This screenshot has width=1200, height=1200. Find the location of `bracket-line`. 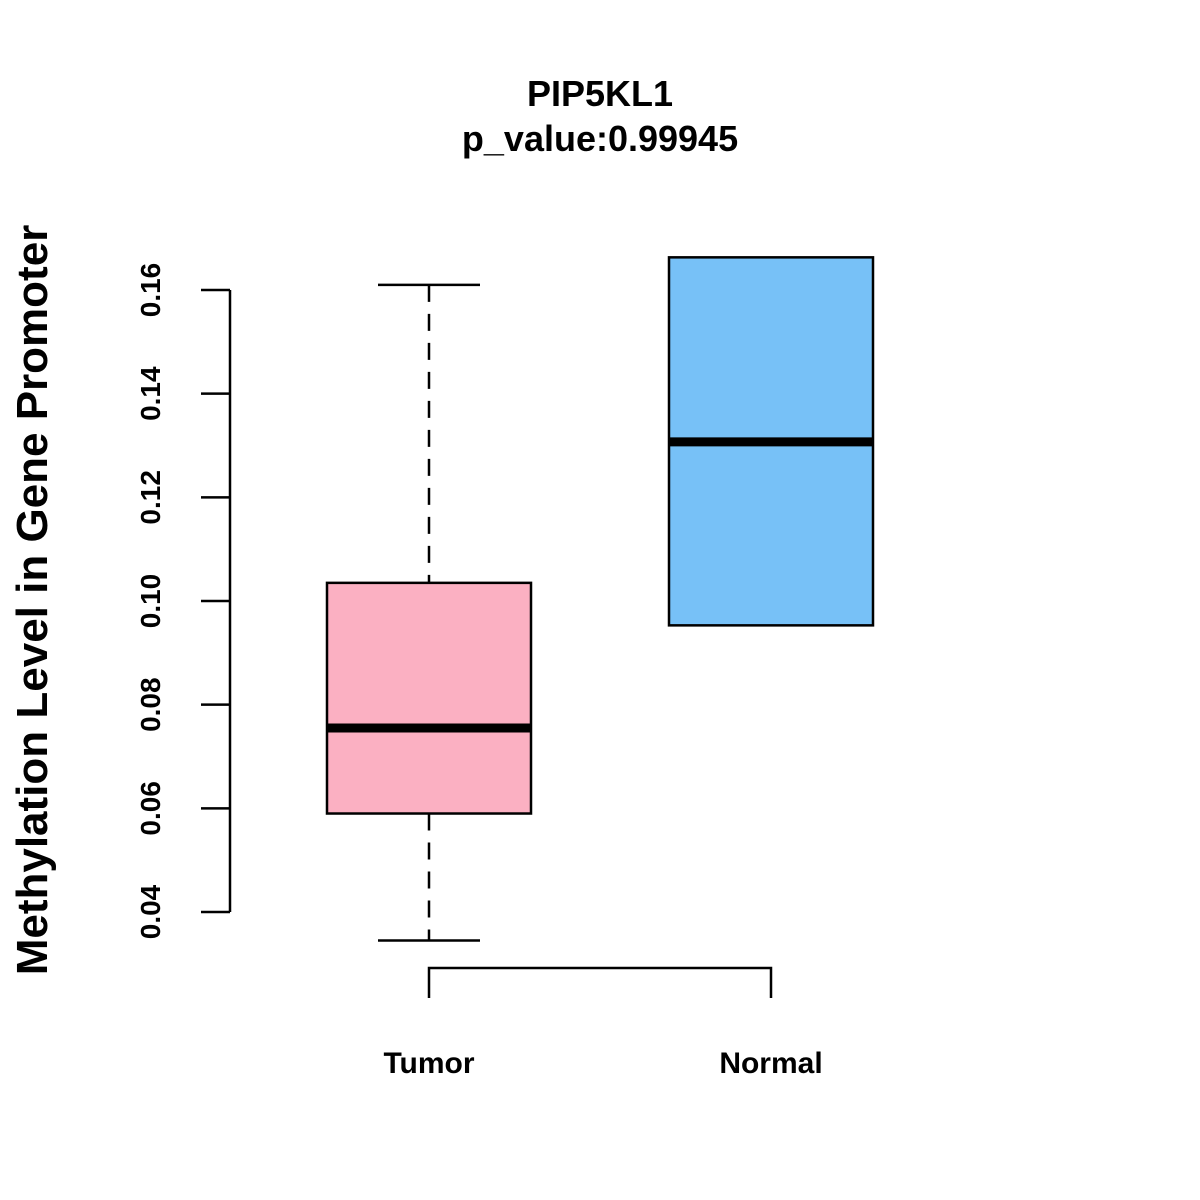

bracket-line is located at coordinates (600, 982).